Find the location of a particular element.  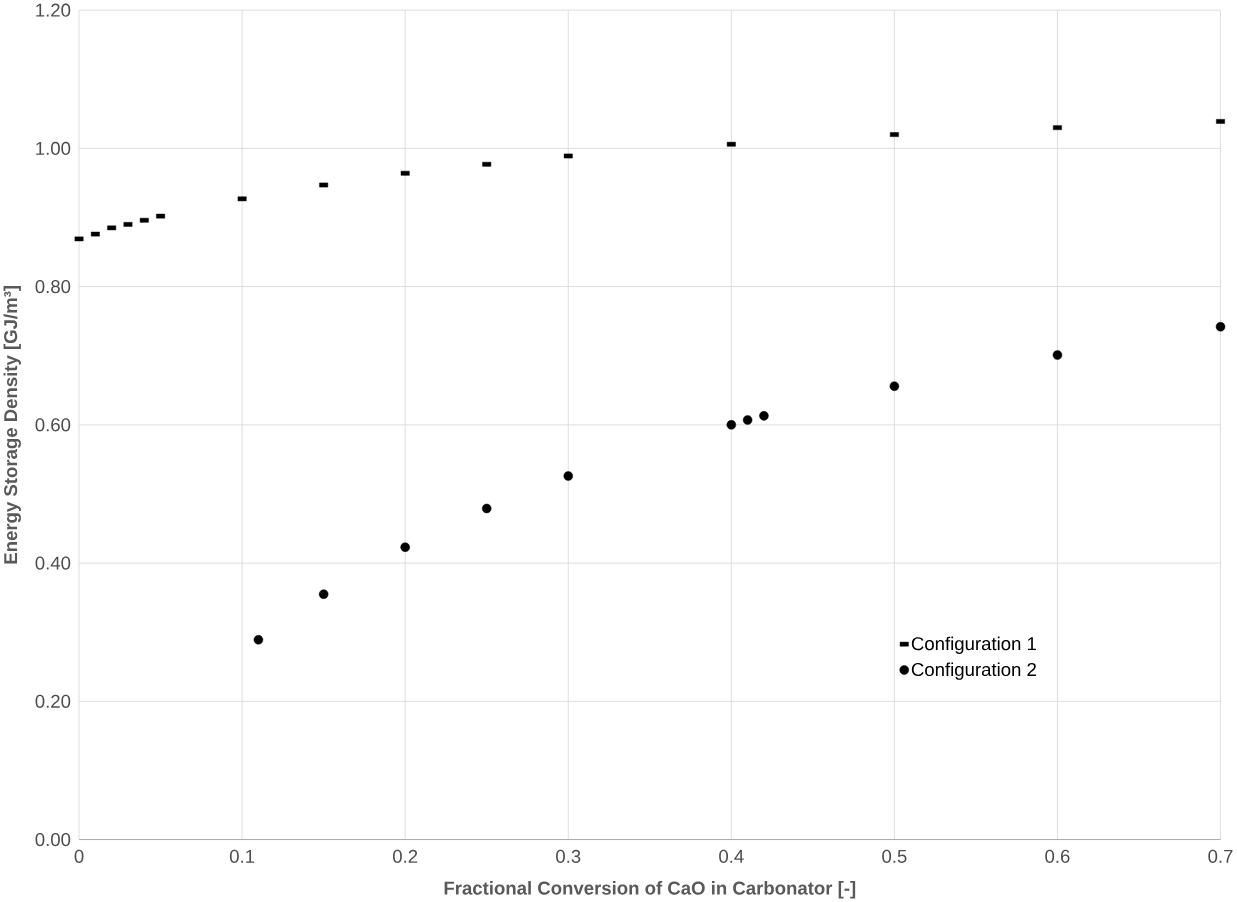

y-tick-label: 0.20 is located at coordinates (53, 701).